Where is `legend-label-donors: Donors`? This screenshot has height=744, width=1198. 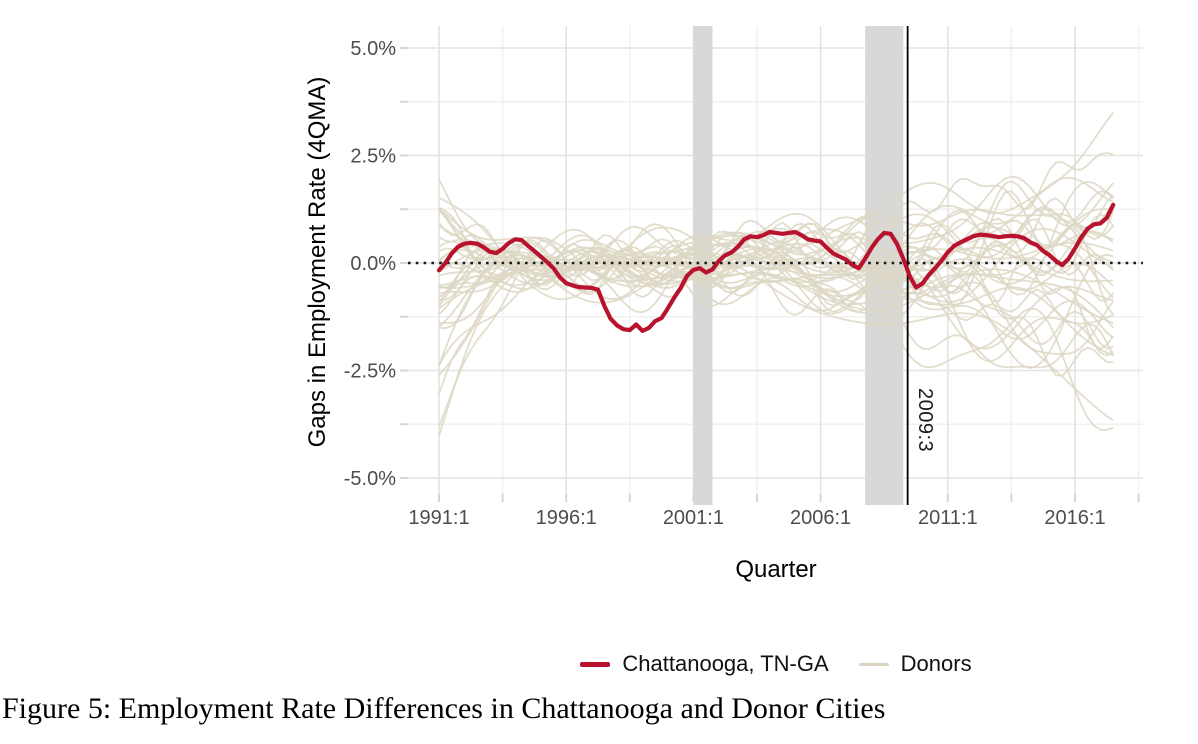 legend-label-donors: Donors is located at coordinates (936, 663).